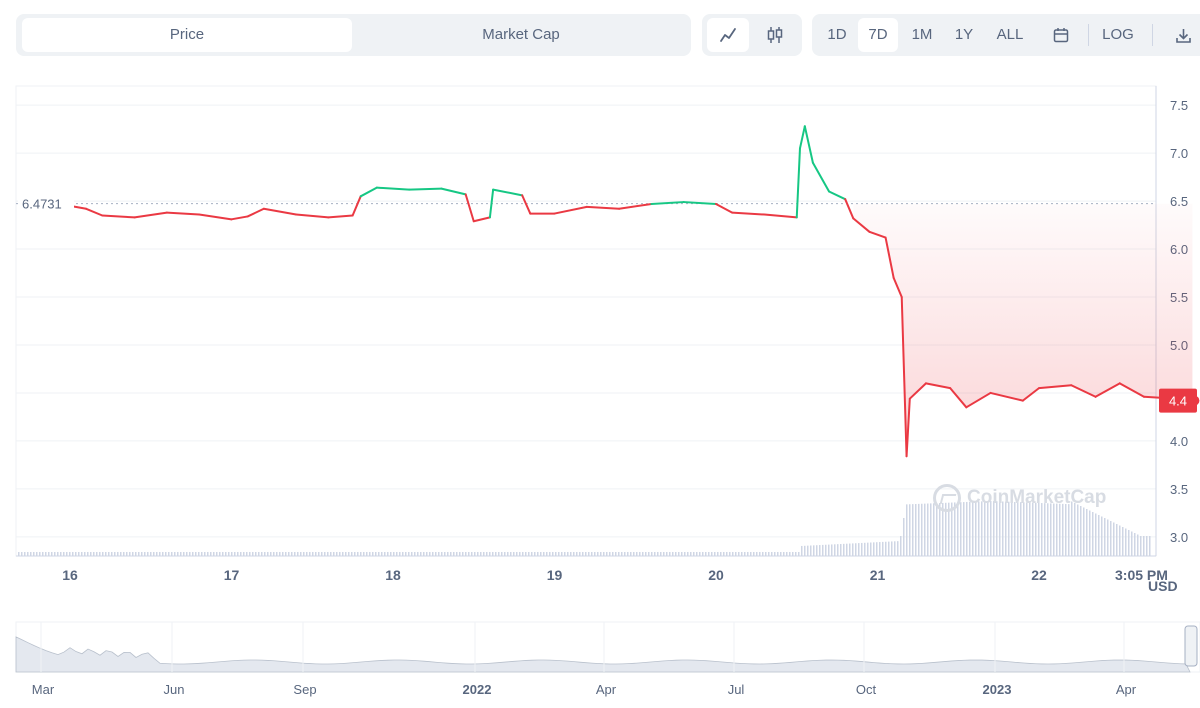 This screenshot has width=1200, height=708. What do you see at coordinates (1178, 401) in the screenshot?
I see `current-price-label: 4.4` at bounding box center [1178, 401].